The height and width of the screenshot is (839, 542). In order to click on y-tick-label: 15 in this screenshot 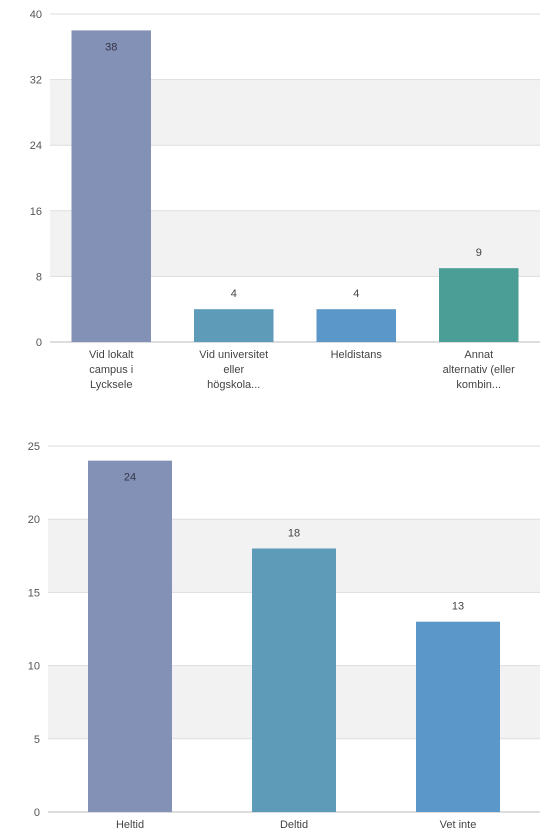, I will do `click(34, 593)`.